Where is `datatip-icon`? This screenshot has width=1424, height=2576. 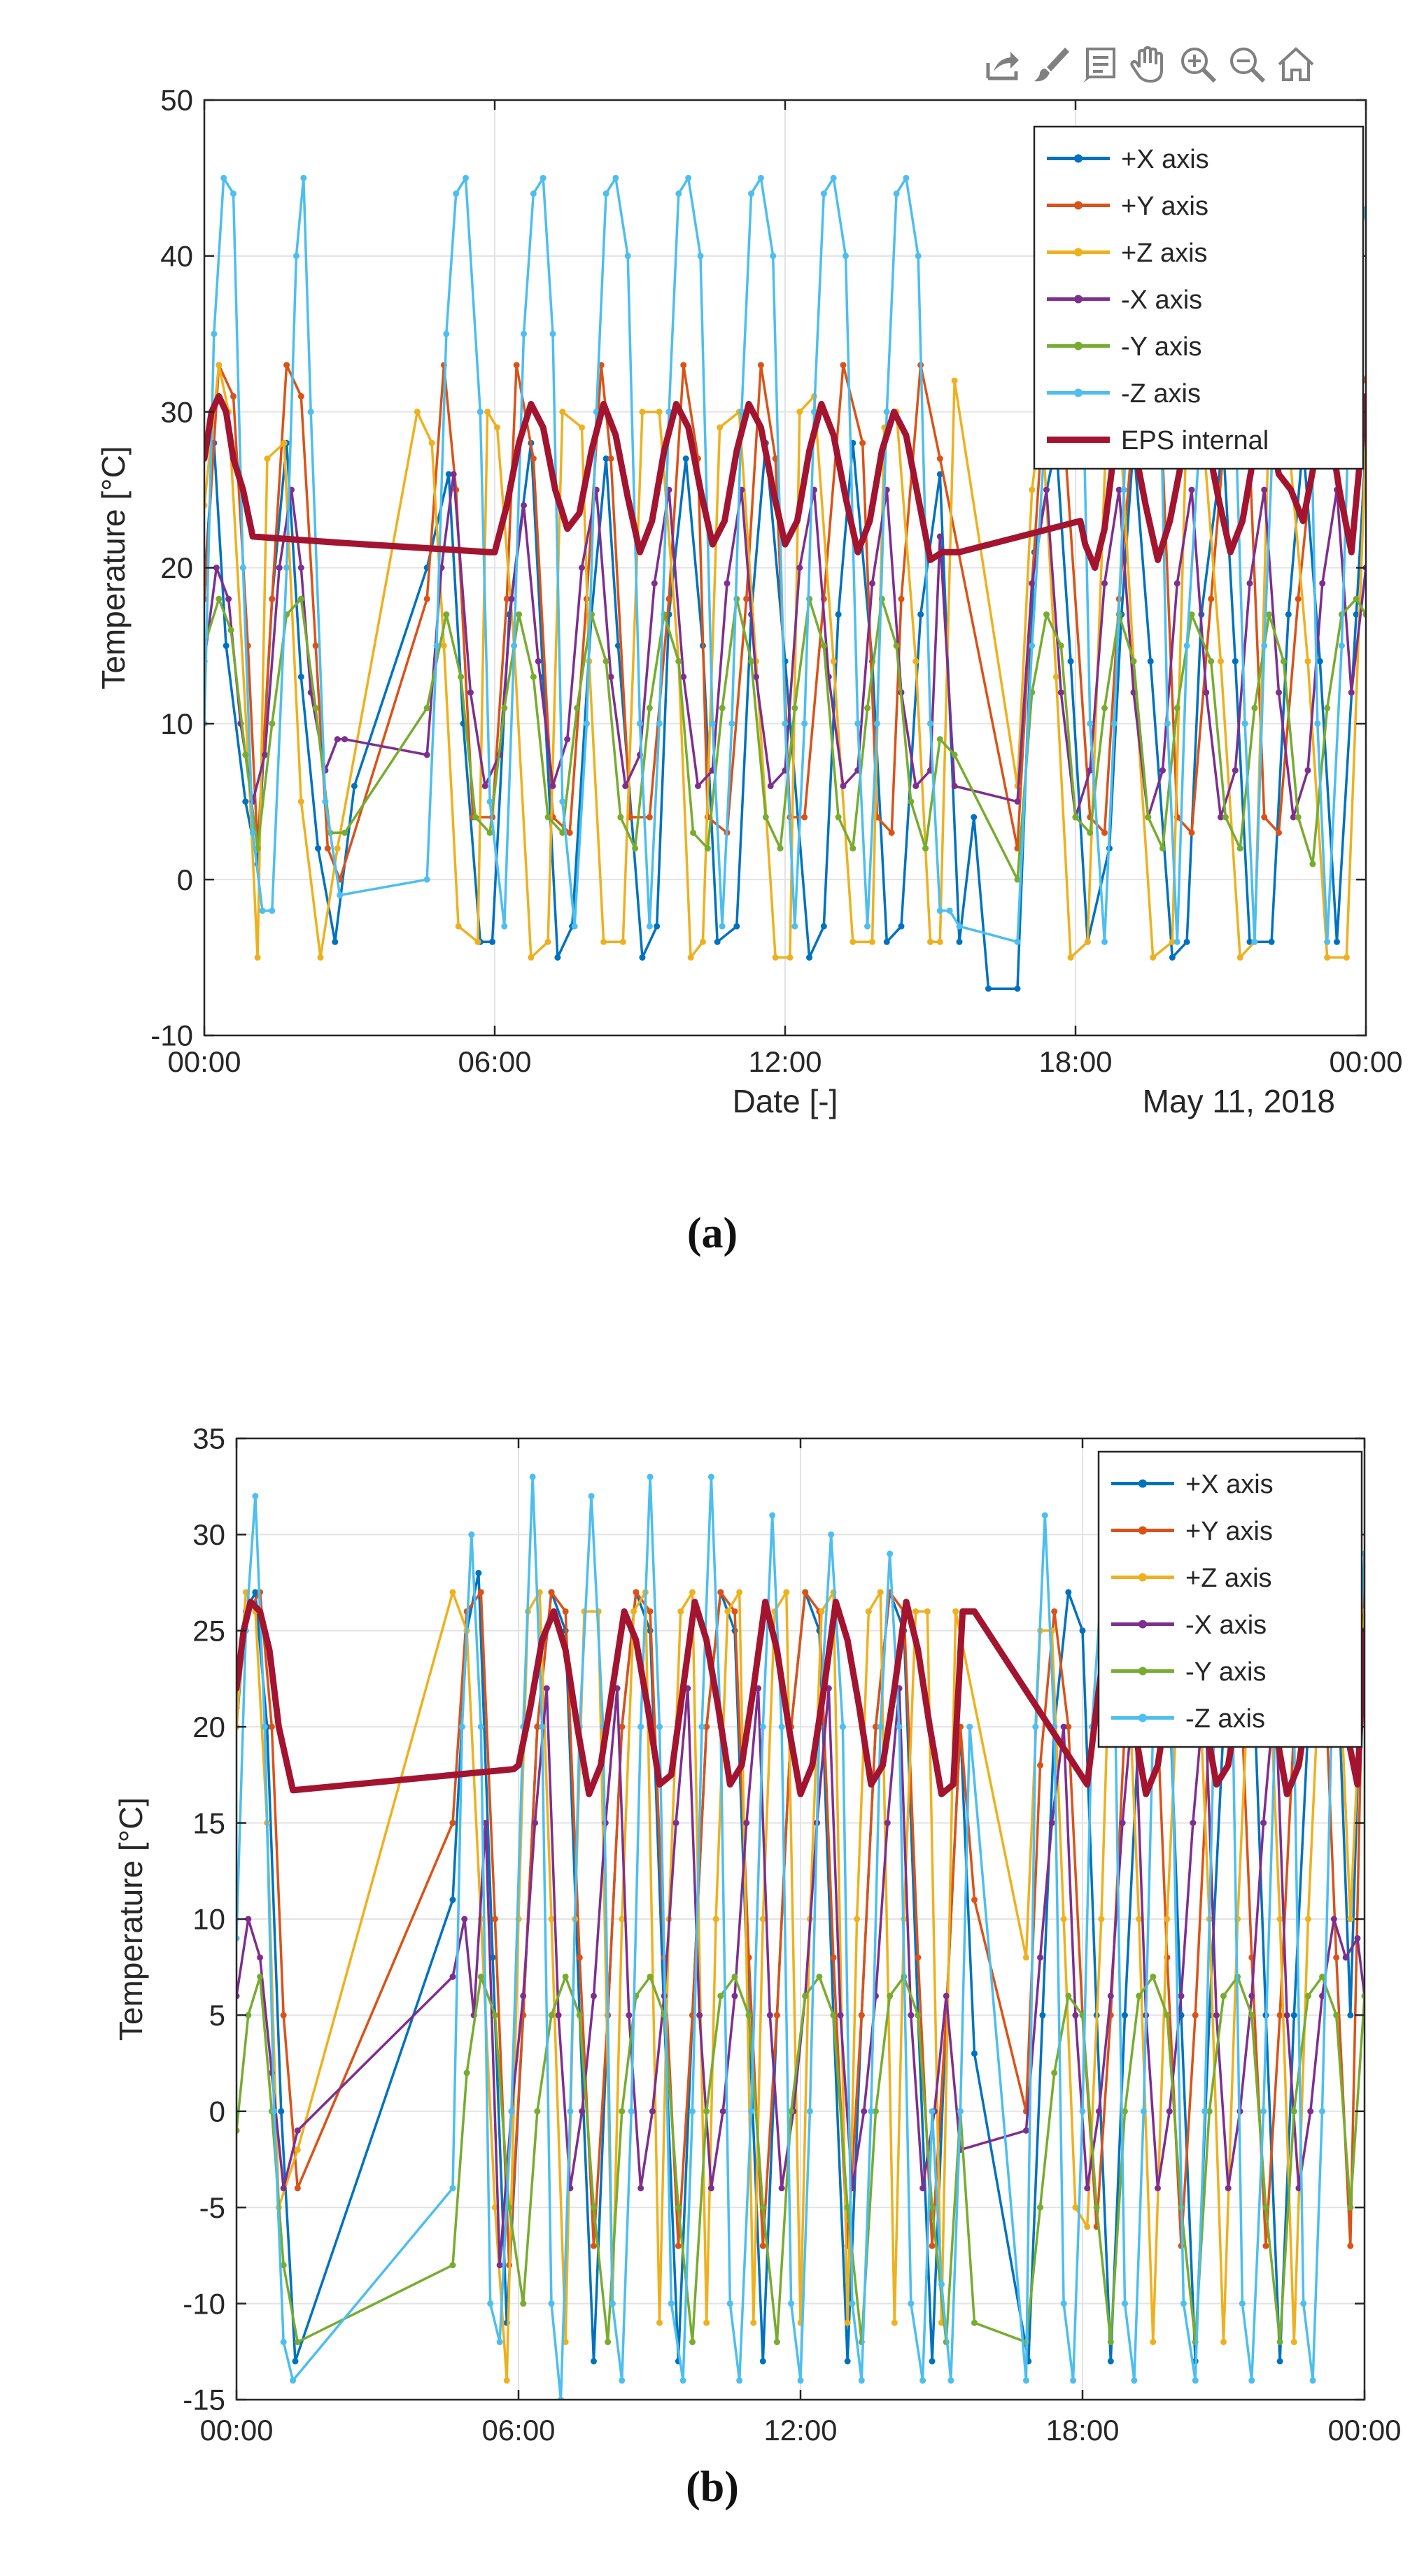
datatip-icon is located at coordinates (1100, 64).